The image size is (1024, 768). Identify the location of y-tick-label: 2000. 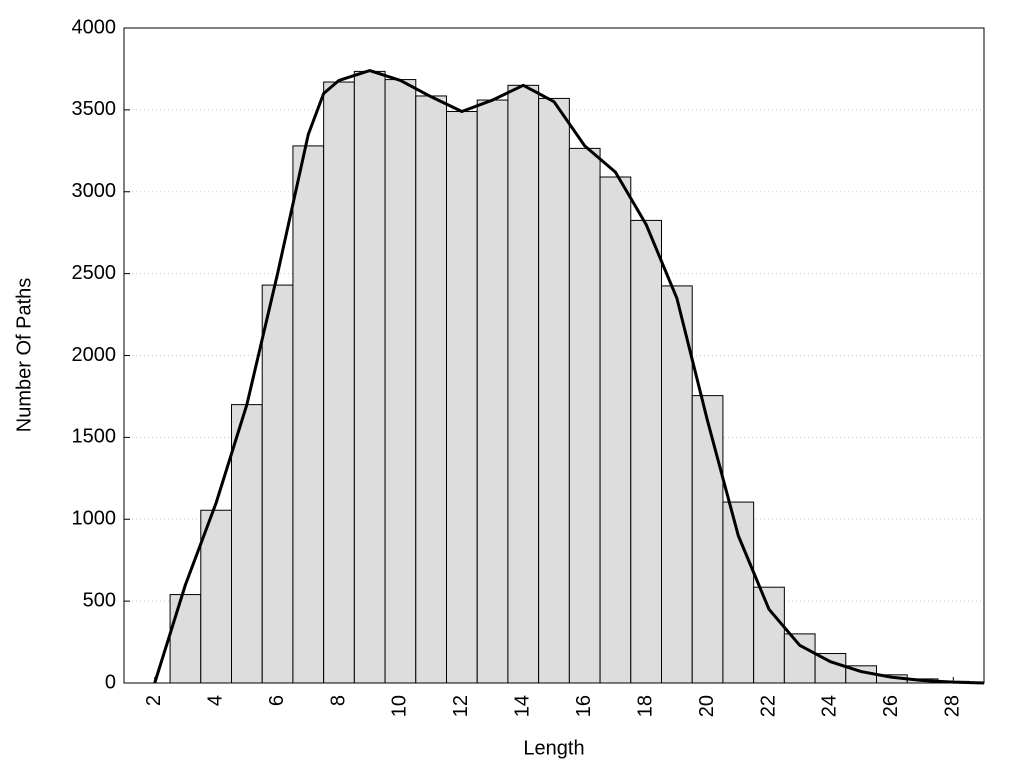
(94, 355).